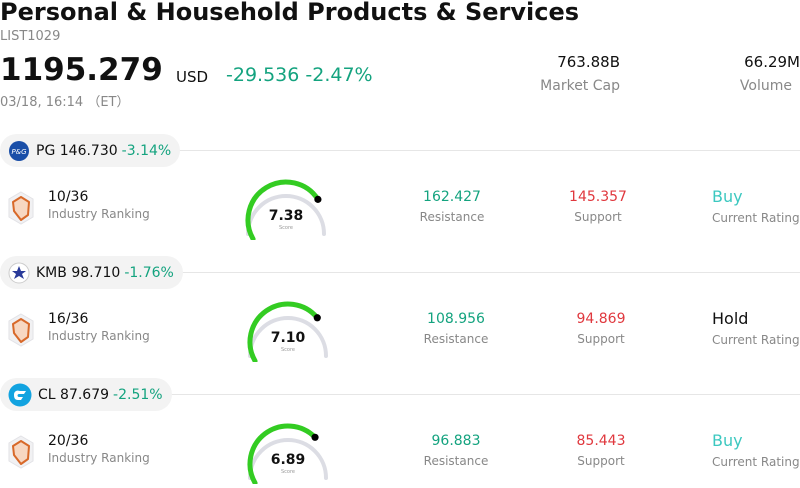 The width and height of the screenshot is (800, 488). Describe the element at coordinates (30, 36) in the screenshot. I see `index-code: LIST1029` at that location.